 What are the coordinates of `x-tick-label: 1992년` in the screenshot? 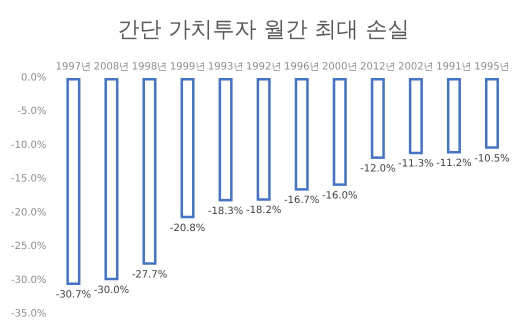 It's located at (264, 67).